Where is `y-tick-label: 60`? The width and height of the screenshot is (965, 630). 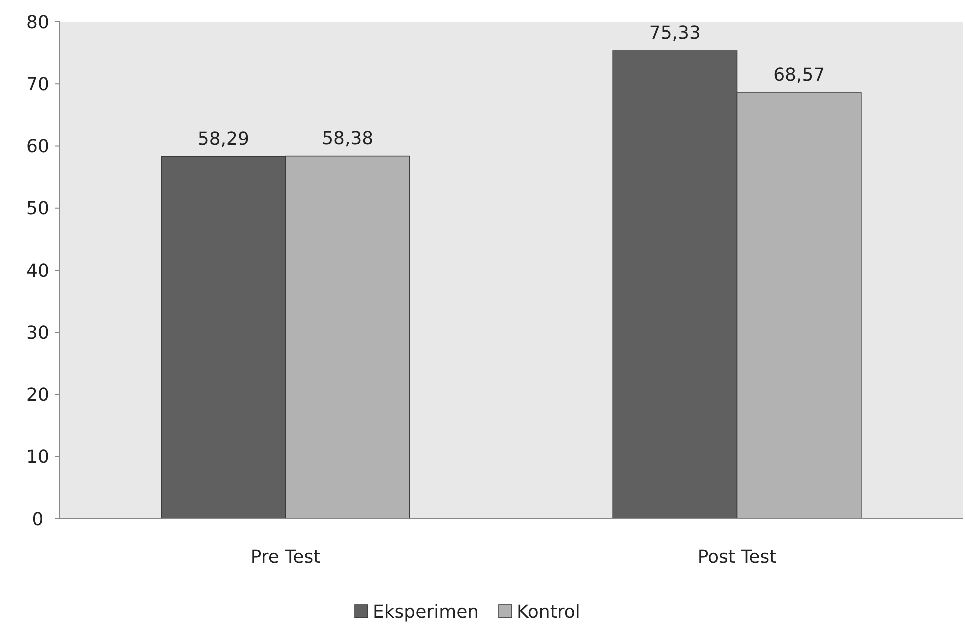
y-tick-label: 60 is located at coordinates (38, 147).